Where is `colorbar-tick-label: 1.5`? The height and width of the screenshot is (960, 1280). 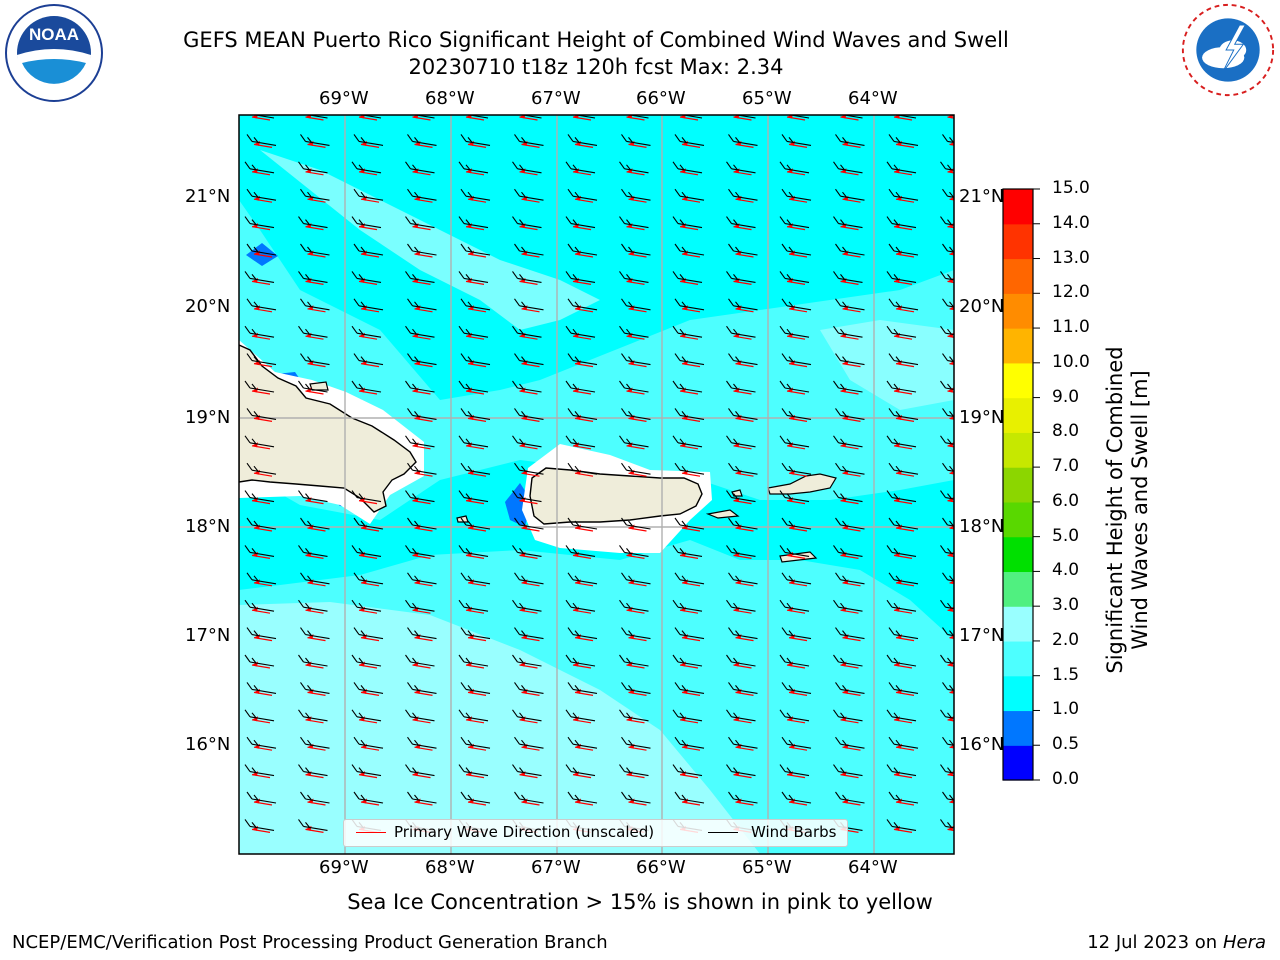
colorbar-tick-label: 1.5 is located at coordinates (1066, 674).